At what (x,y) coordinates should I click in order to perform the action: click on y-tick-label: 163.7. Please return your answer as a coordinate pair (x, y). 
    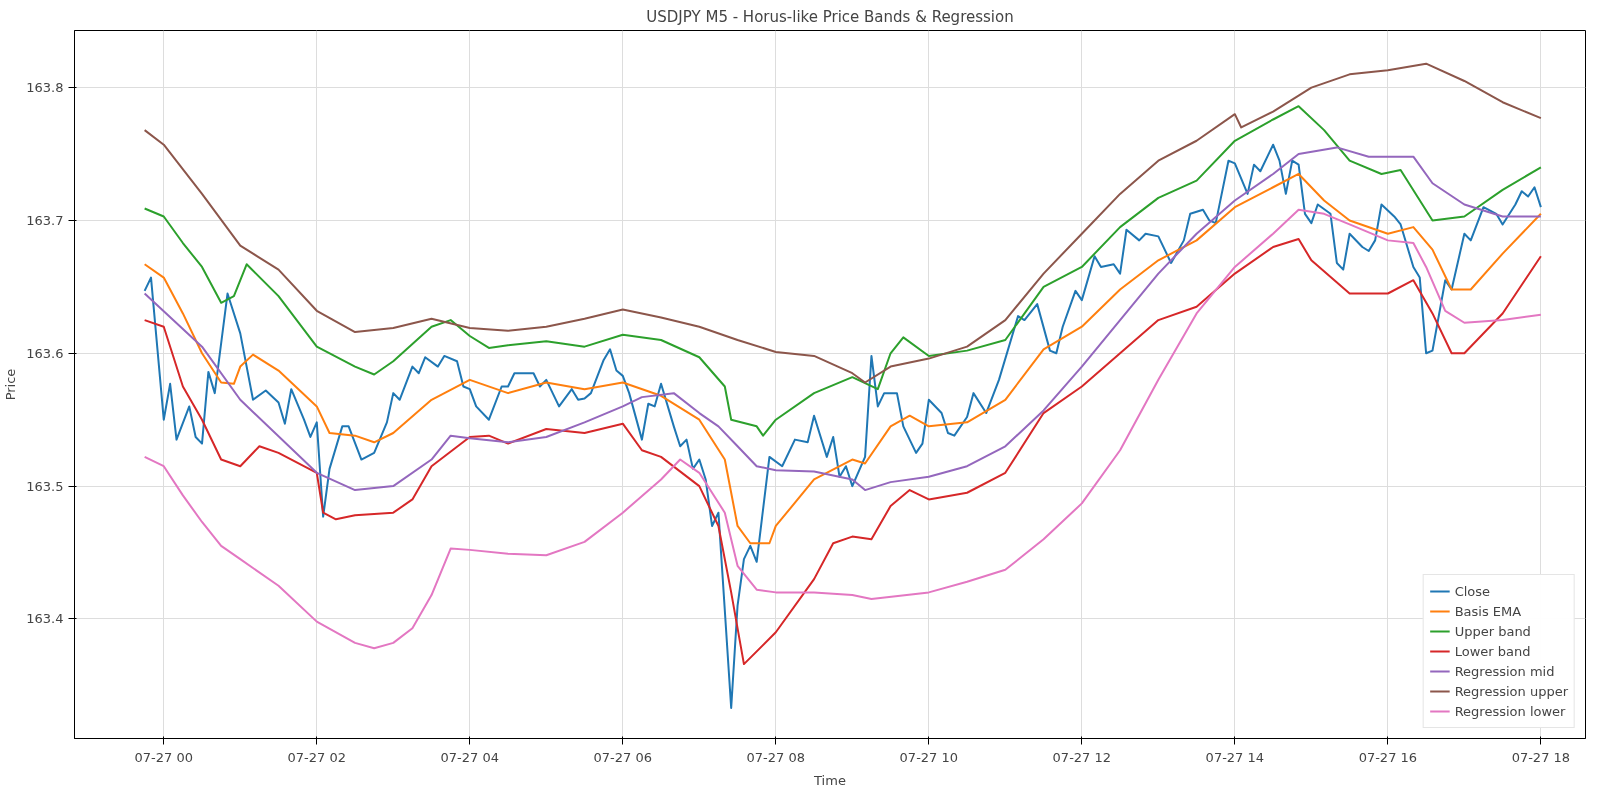
    Looking at the image, I should click on (45, 220).